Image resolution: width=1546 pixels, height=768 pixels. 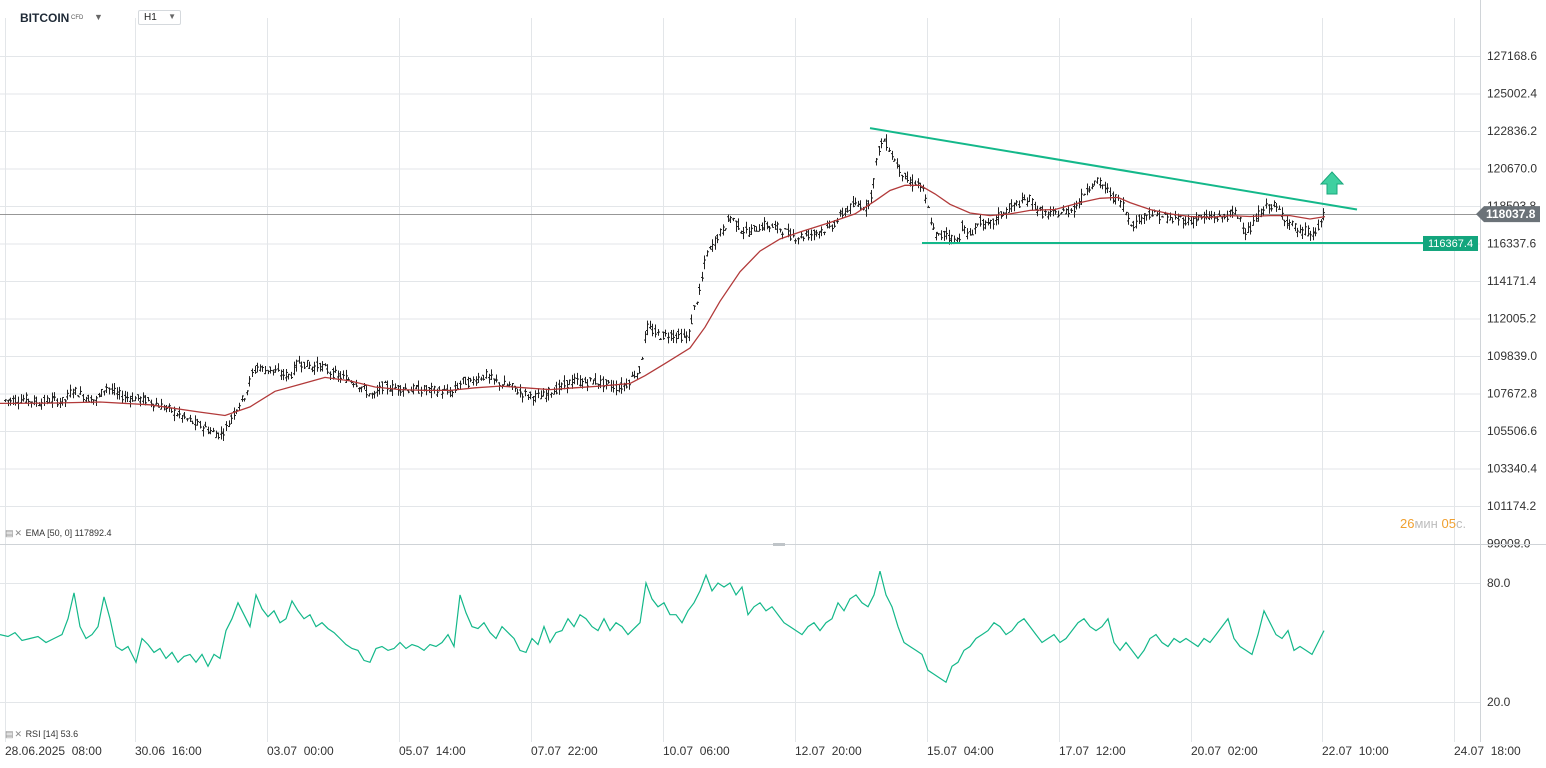 I want to click on countdown-minutes: 26, so click(x=1407, y=523).